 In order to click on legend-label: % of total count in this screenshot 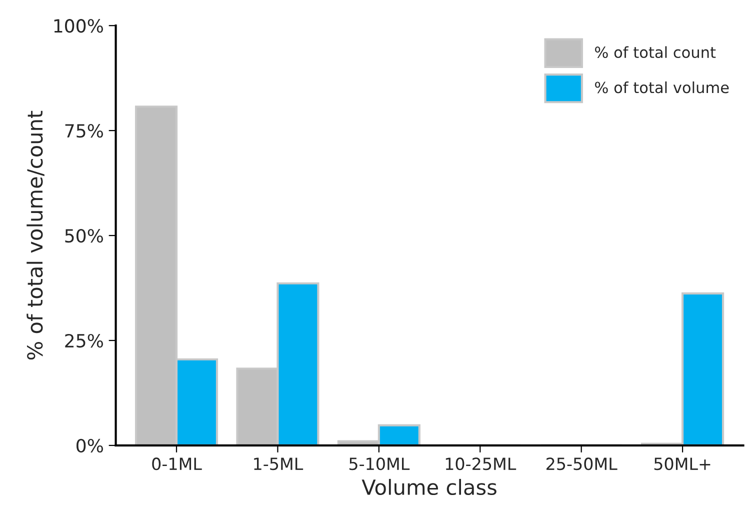, I will do `click(655, 52)`.